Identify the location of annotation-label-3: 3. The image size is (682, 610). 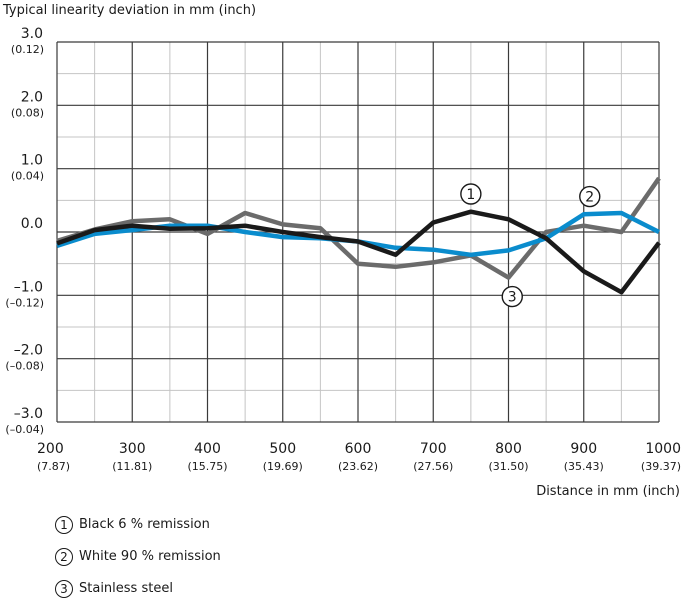
(512, 298).